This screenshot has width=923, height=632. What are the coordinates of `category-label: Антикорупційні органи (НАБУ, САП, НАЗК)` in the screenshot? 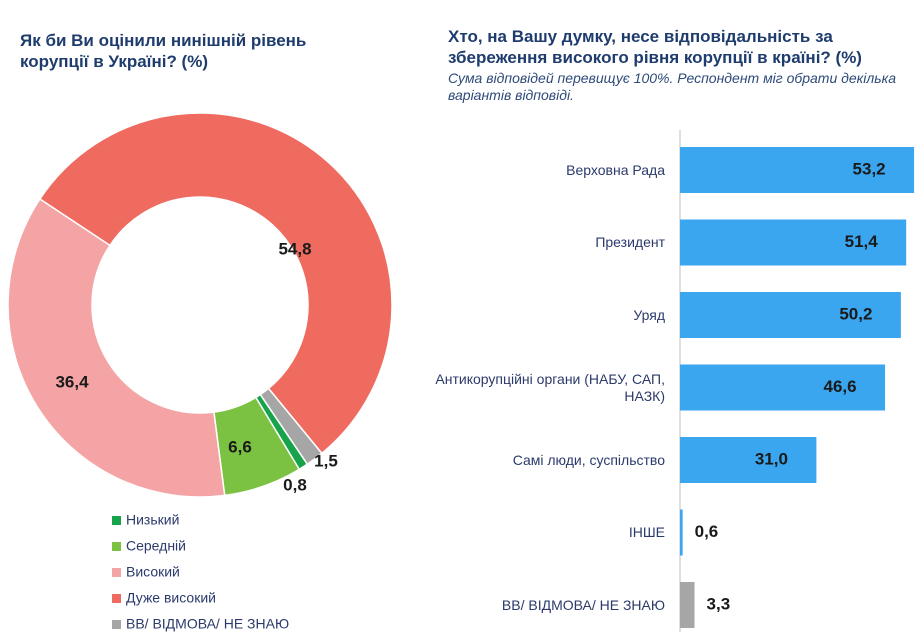 It's located at (550, 387).